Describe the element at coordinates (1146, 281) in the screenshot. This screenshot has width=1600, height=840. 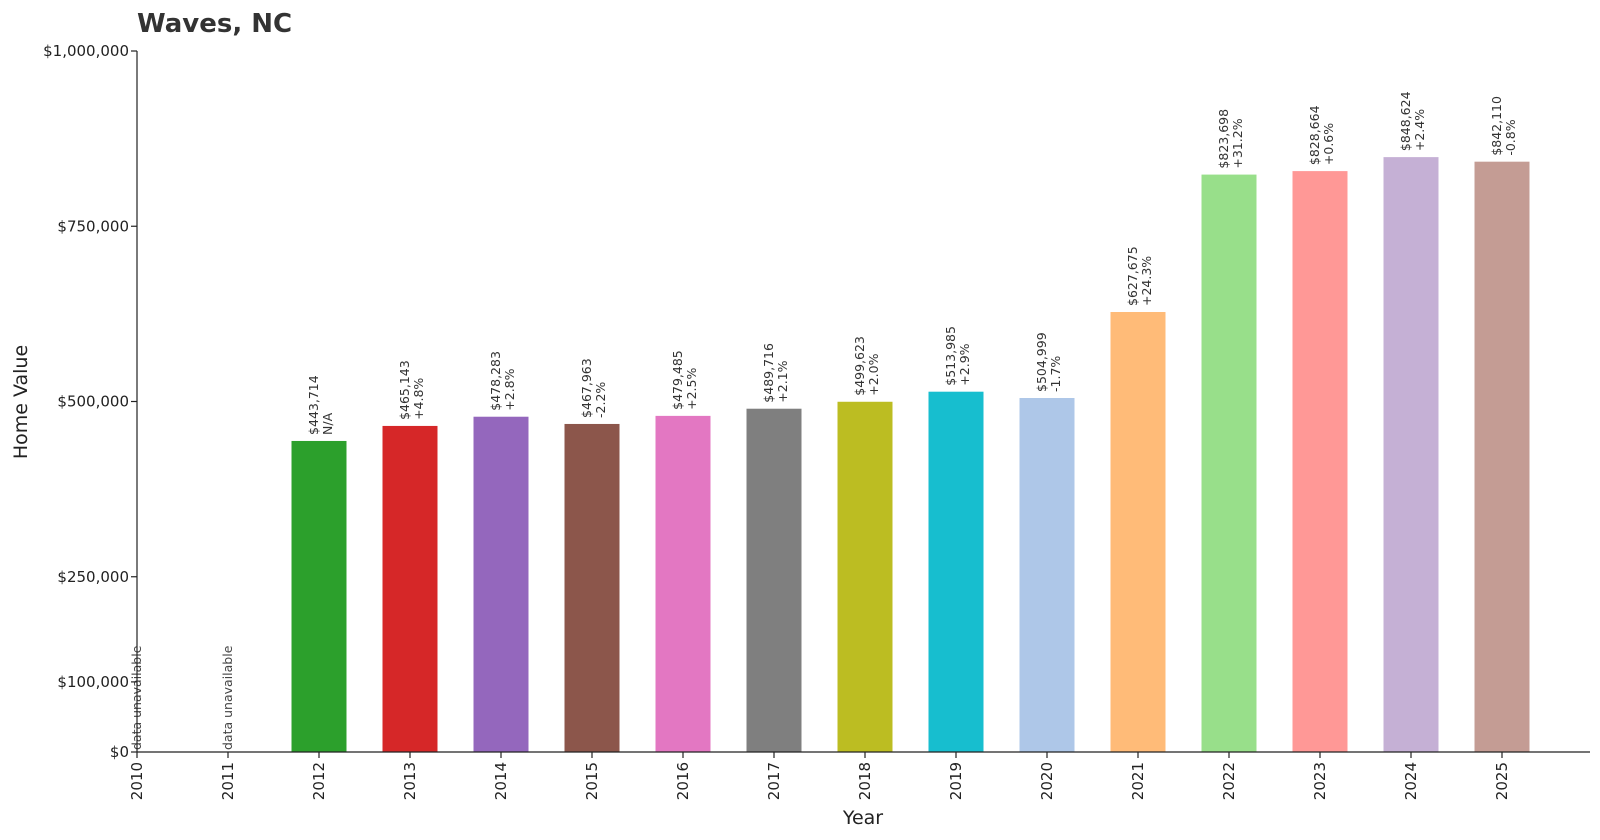
I see `bar-change-label: +24.3%` at that location.